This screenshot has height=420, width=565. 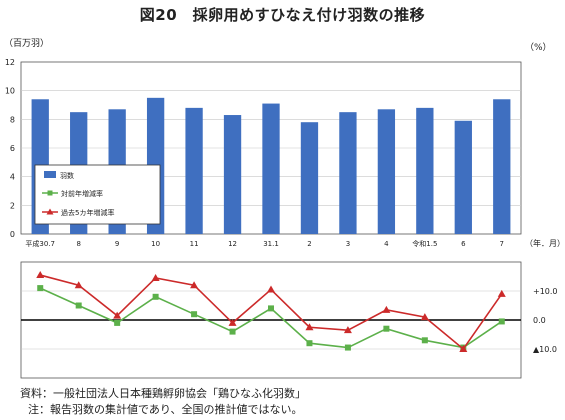 I want to click on x-tick-label: 11, so click(x=194, y=244).